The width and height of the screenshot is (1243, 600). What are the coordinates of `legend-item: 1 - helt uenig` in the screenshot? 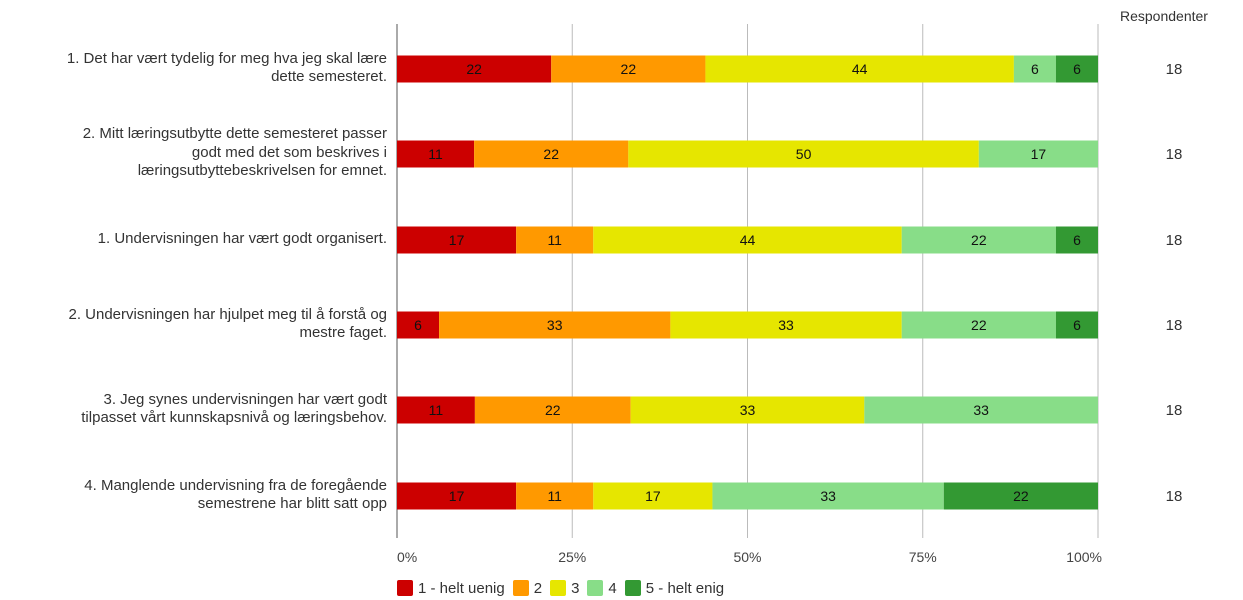 It's located at (451, 588).